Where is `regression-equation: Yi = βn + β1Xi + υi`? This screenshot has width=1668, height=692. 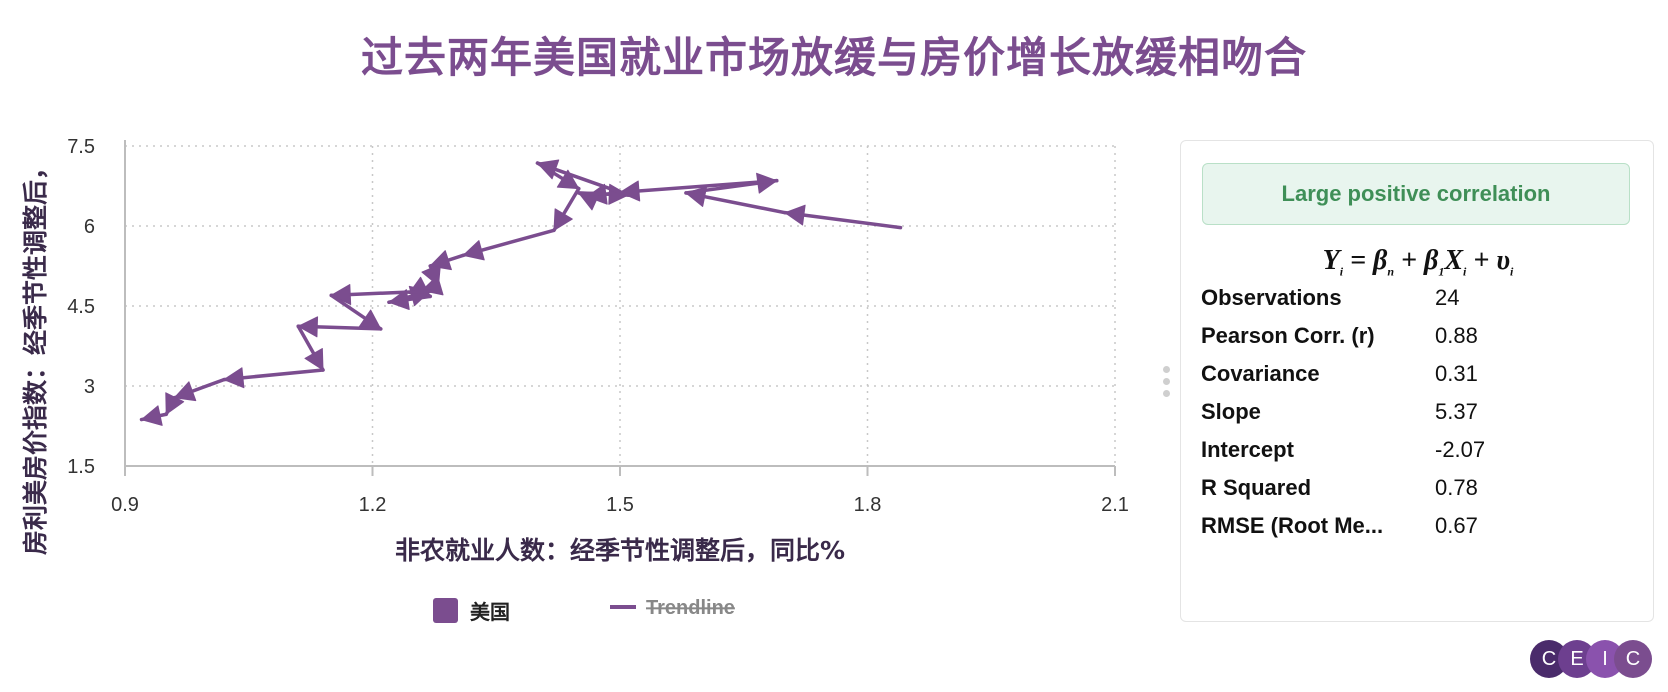
regression-equation: Yi = βn + β1Xi + υi is located at coordinates (1418, 262).